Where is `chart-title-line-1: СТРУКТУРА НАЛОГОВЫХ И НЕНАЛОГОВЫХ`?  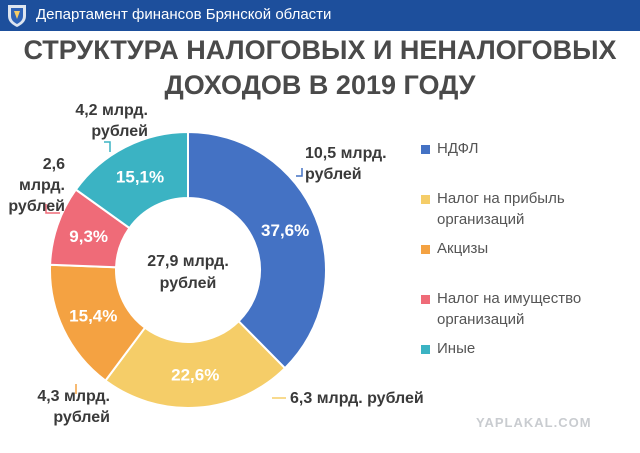
chart-title-line-1: СТРУКТУРА НАЛОГОВЫХ И НЕНАЛОГОВЫХ is located at coordinates (320, 50).